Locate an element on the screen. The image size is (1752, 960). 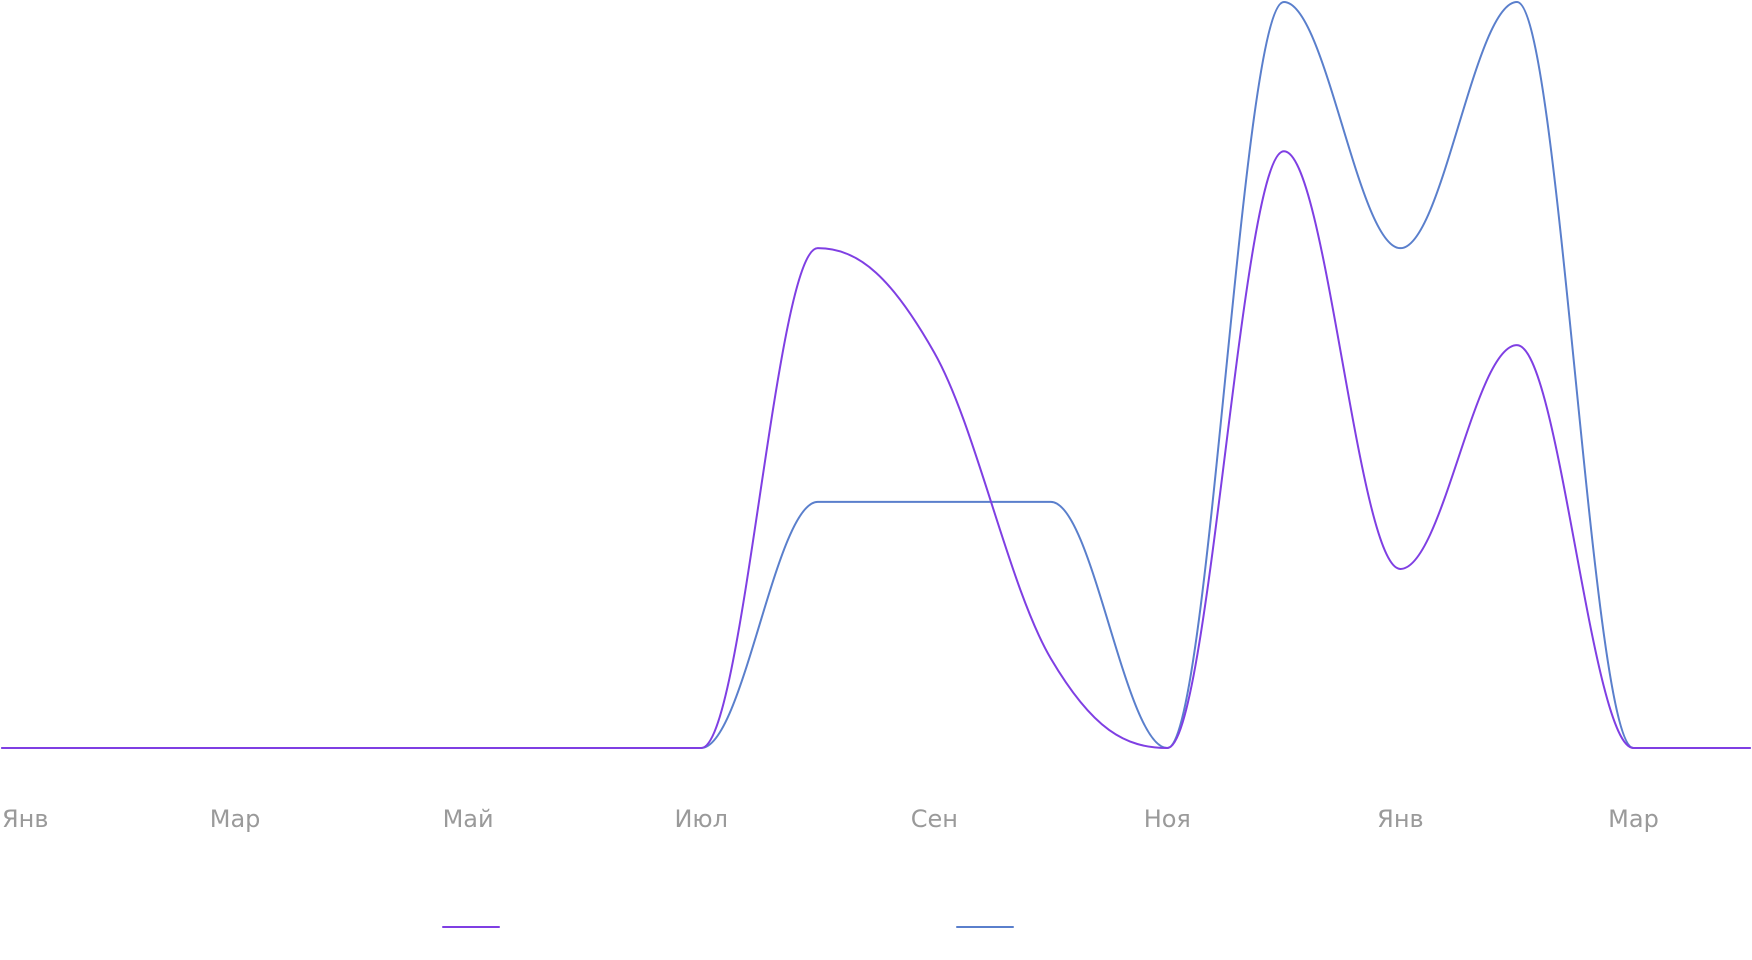
chart-legend is located at coordinates (876, 927).